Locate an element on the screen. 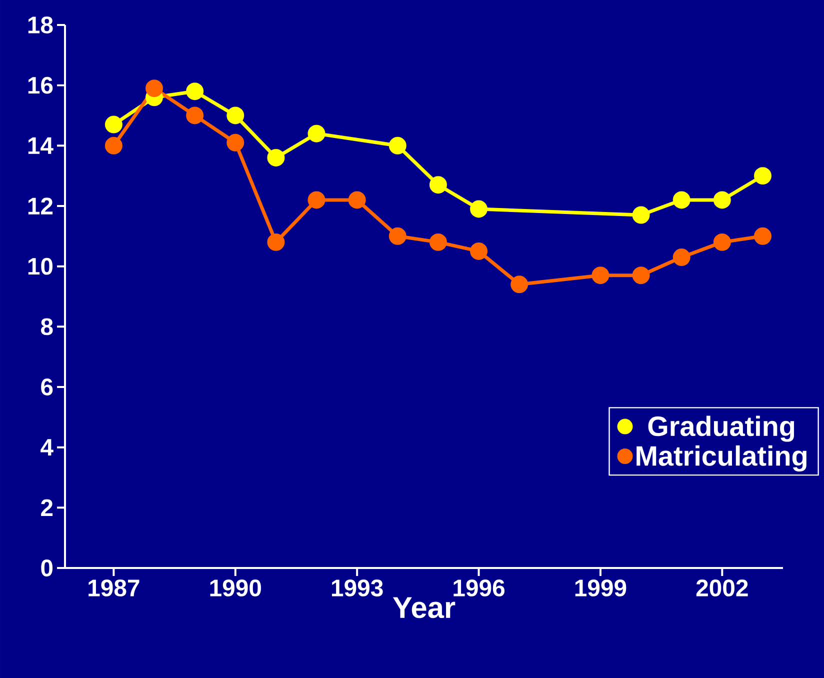 This screenshot has width=824, height=678. y-tick-label: 6 is located at coordinates (47, 387).